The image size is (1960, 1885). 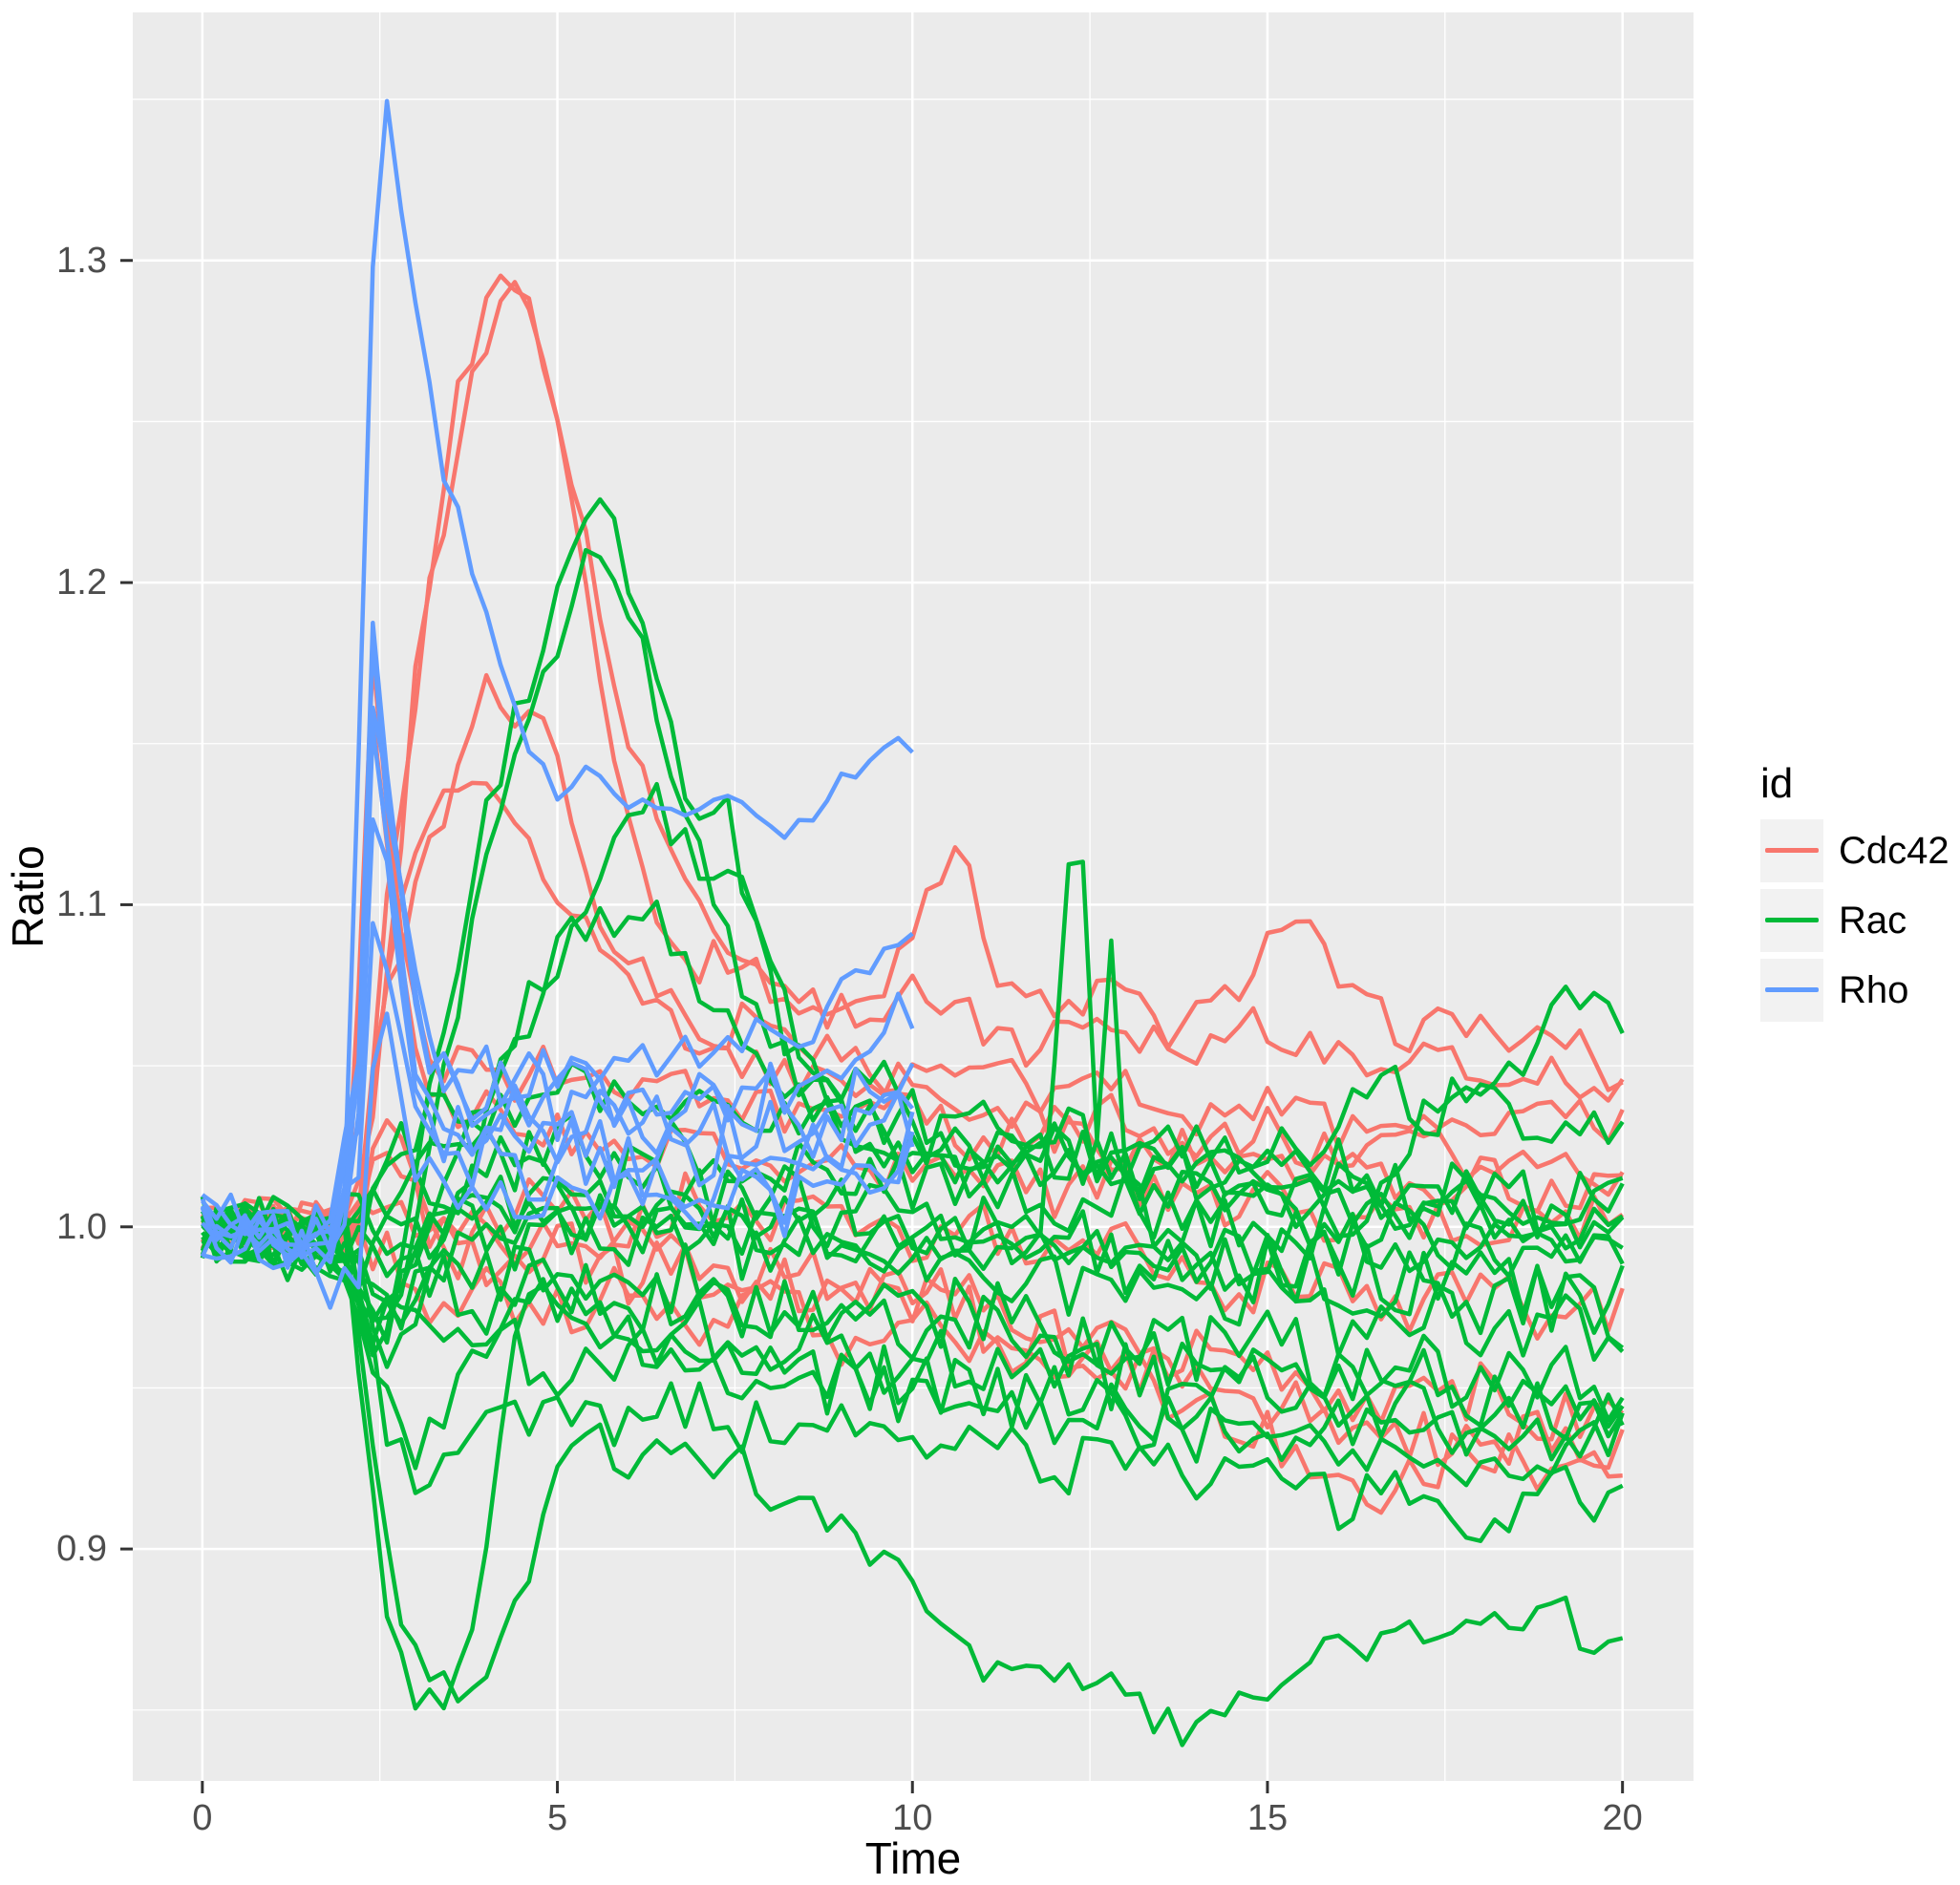 What do you see at coordinates (1874, 990) in the screenshot?
I see `legend-label-rho: Rho` at bounding box center [1874, 990].